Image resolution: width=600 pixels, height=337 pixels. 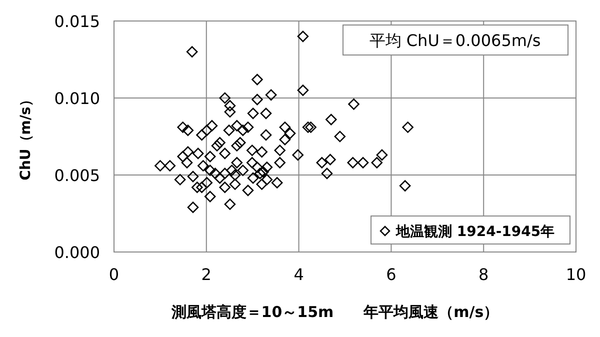 What do you see at coordinates (77, 98) in the screenshot?
I see `y-tick-label: 0.010` at bounding box center [77, 98].